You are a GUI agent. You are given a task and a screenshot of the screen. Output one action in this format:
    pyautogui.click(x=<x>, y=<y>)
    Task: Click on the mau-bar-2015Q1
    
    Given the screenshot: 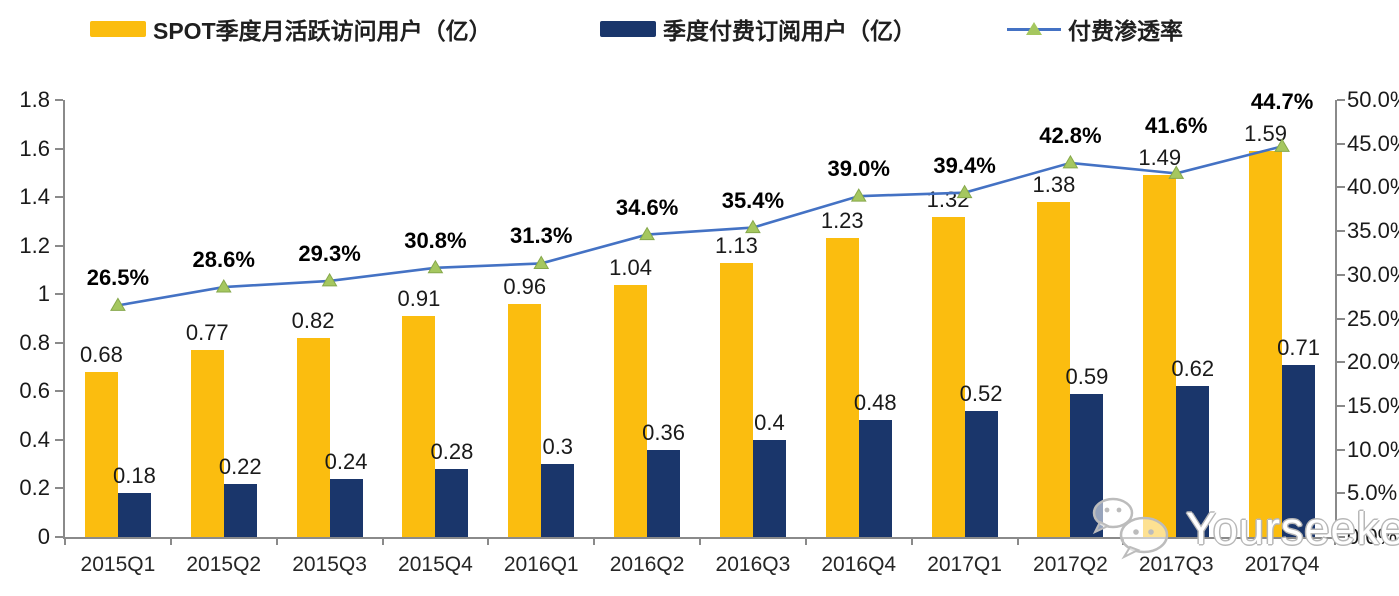 What is the action you would take?
    pyautogui.click(x=101, y=454)
    